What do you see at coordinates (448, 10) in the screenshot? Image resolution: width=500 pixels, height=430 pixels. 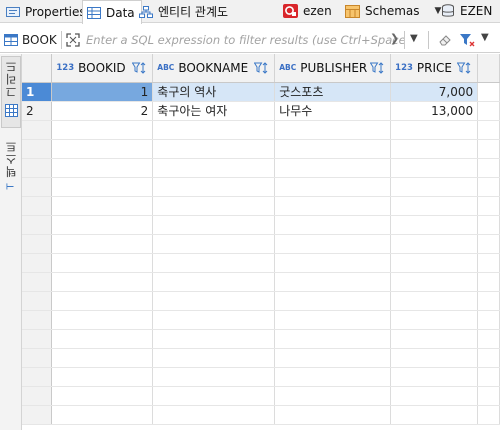 I see `database-icon` at bounding box center [448, 10].